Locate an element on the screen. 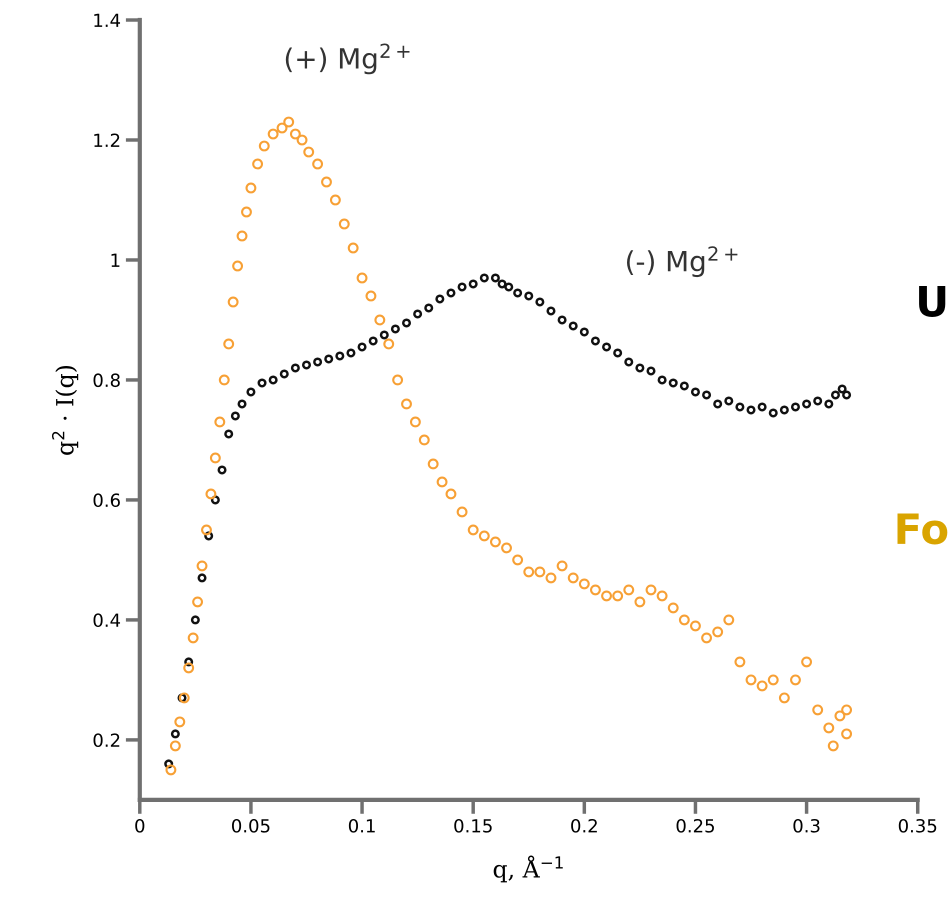 This screenshot has width=951, height=910. y-tick-label: 1 is located at coordinates (116, 260).